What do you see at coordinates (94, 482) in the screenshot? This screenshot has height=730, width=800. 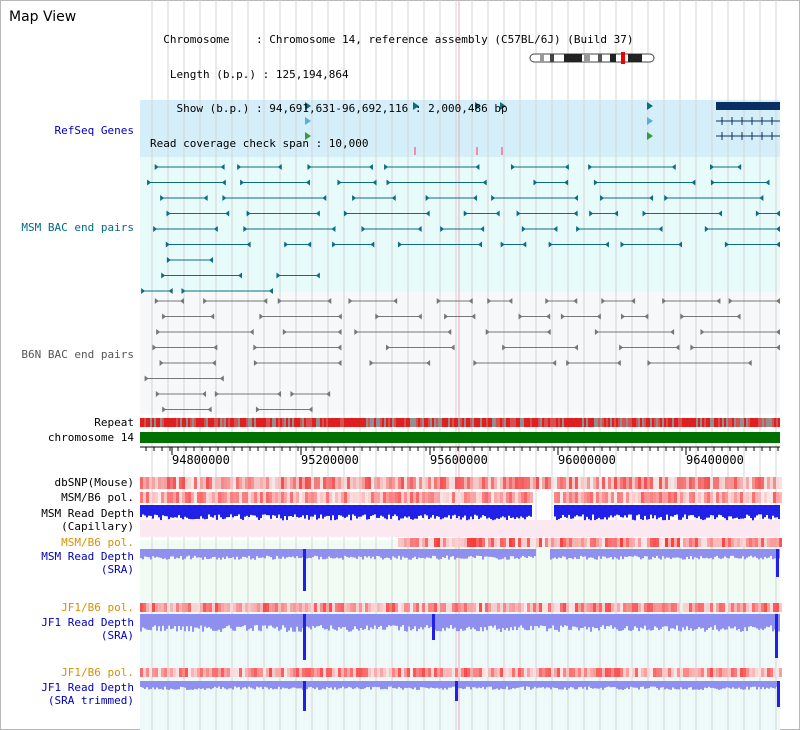 I see `track-label-dbsnp: dbSNP(Mouse)` at bounding box center [94, 482].